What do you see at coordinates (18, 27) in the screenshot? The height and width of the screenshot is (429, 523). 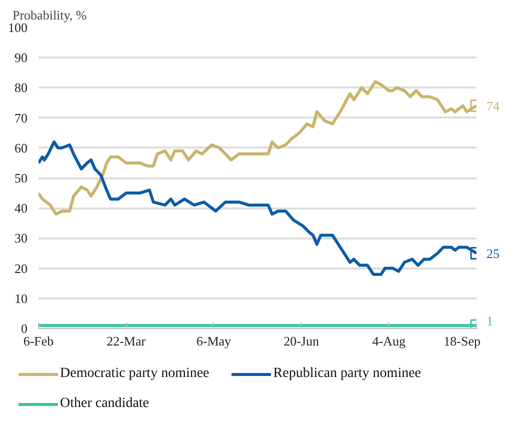 I see `y-tick-label: 100` at bounding box center [18, 27].